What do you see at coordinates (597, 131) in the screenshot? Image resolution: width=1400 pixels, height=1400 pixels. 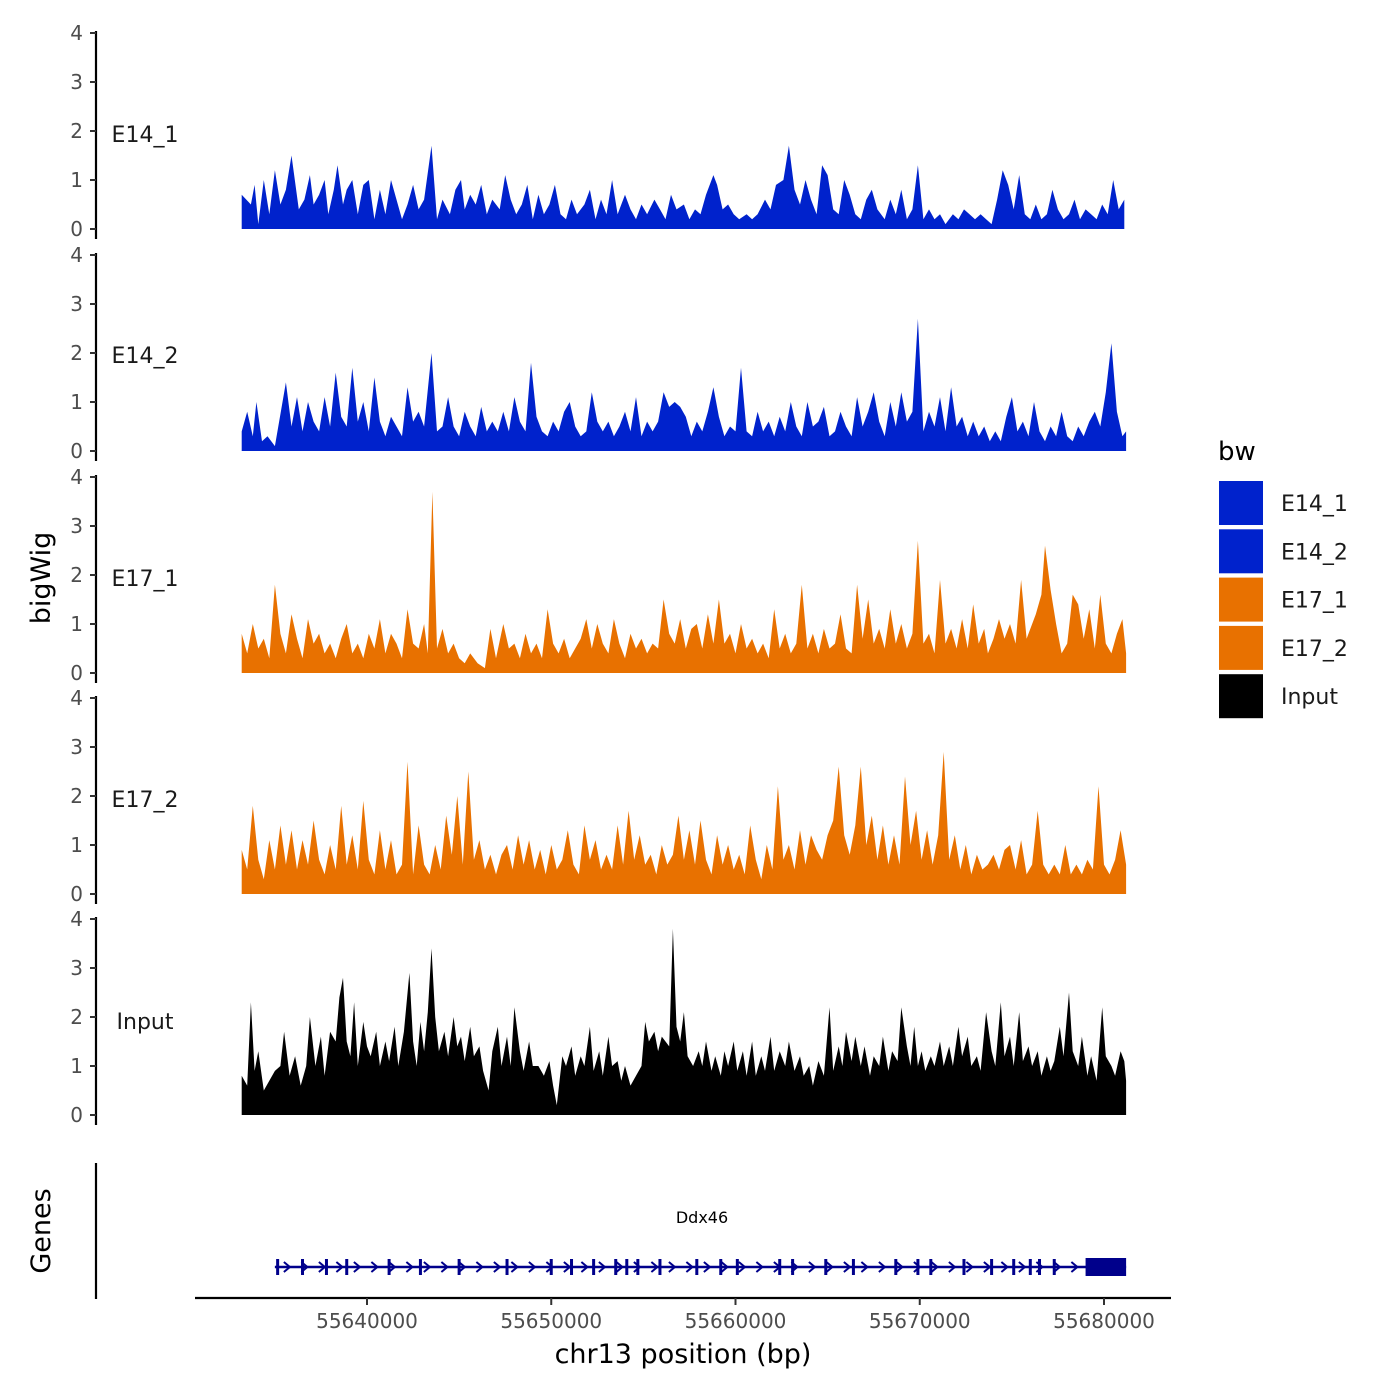 I see `track-e14-1: 0 1 2 3 4 E14_1` at bounding box center [597, 131].